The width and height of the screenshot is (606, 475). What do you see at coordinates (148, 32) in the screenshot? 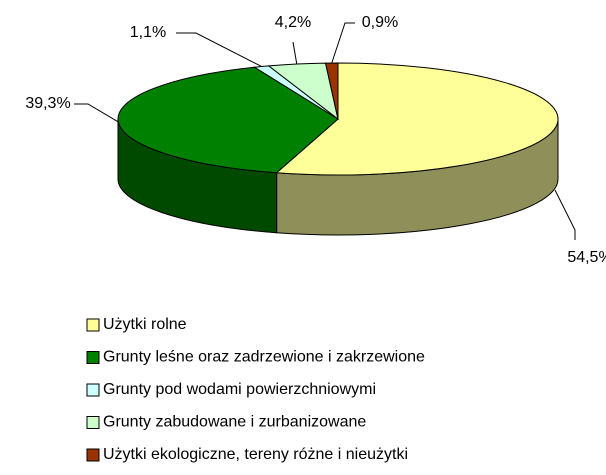
I see `data-label: 1,1%` at bounding box center [148, 32].